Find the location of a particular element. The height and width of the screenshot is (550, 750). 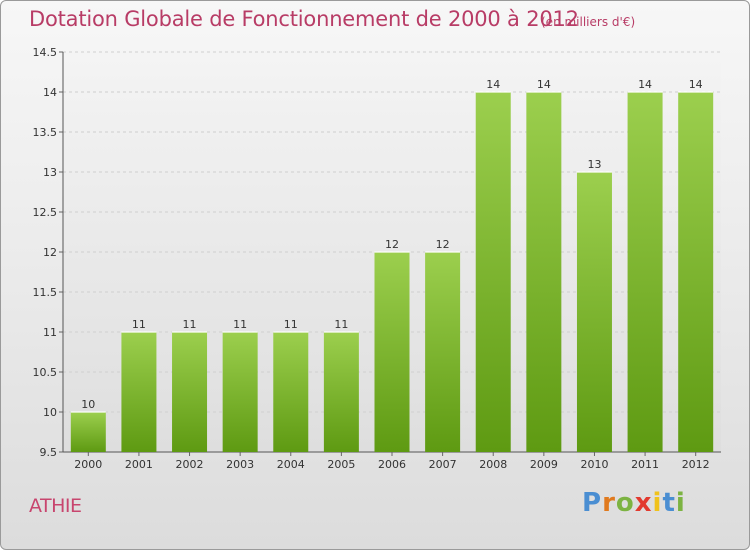

x-tick-label: 2002 is located at coordinates (190, 464).